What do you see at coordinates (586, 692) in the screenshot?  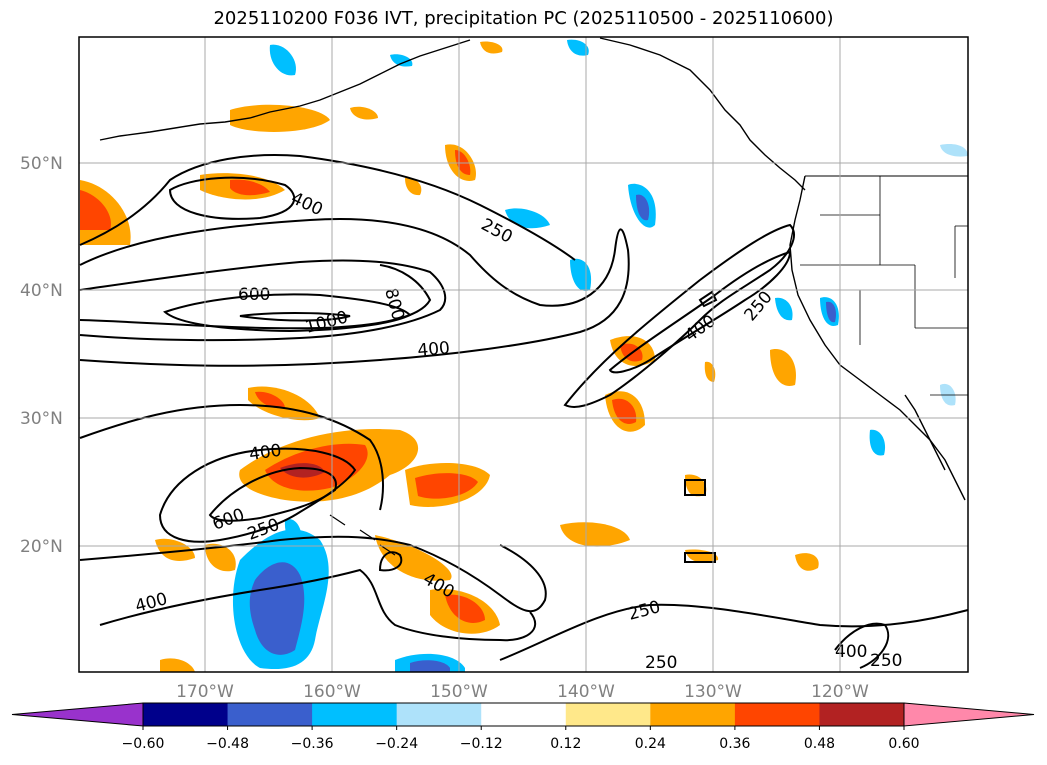 I see `lon-label: 140°W` at bounding box center [586, 692].